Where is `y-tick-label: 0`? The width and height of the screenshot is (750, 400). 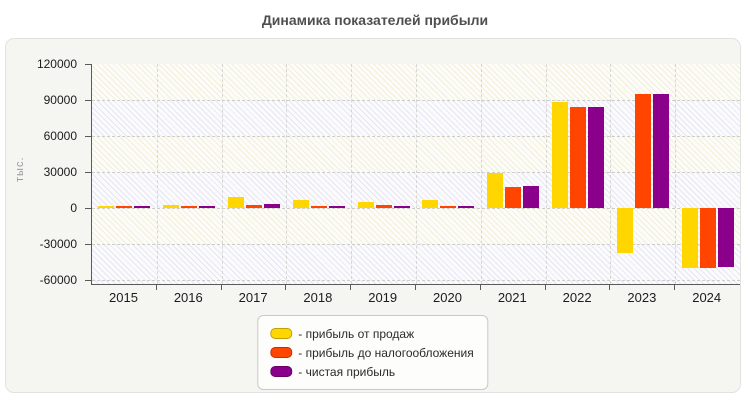 y-tick-label: 0 is located at coordinates (73, 208).